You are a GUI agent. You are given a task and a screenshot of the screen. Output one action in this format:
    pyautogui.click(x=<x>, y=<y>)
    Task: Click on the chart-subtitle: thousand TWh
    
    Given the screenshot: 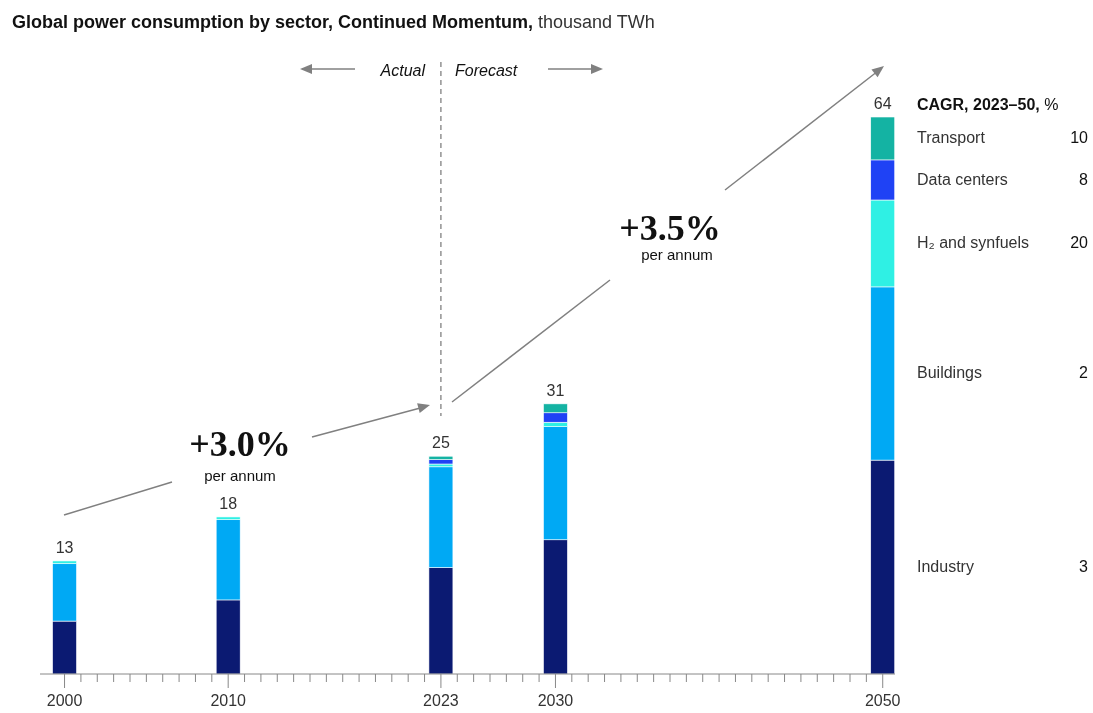 What is the action you would take?
    pyautogui.click(x=594, y=22)
    